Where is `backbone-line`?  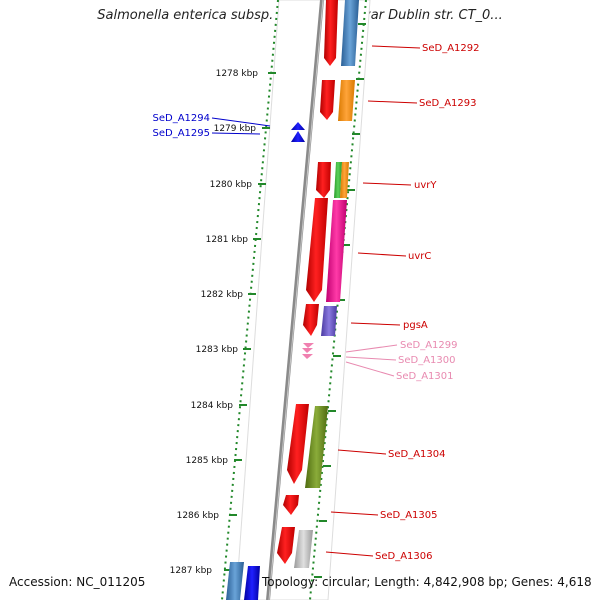 backbone-line is located at coordinates (295, 300).